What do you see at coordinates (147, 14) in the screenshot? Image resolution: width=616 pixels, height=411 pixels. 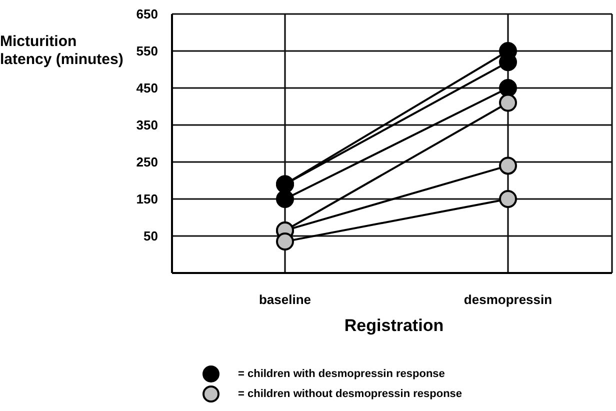 I see `y-tick-label: 650` at bounding box center [147, 14].